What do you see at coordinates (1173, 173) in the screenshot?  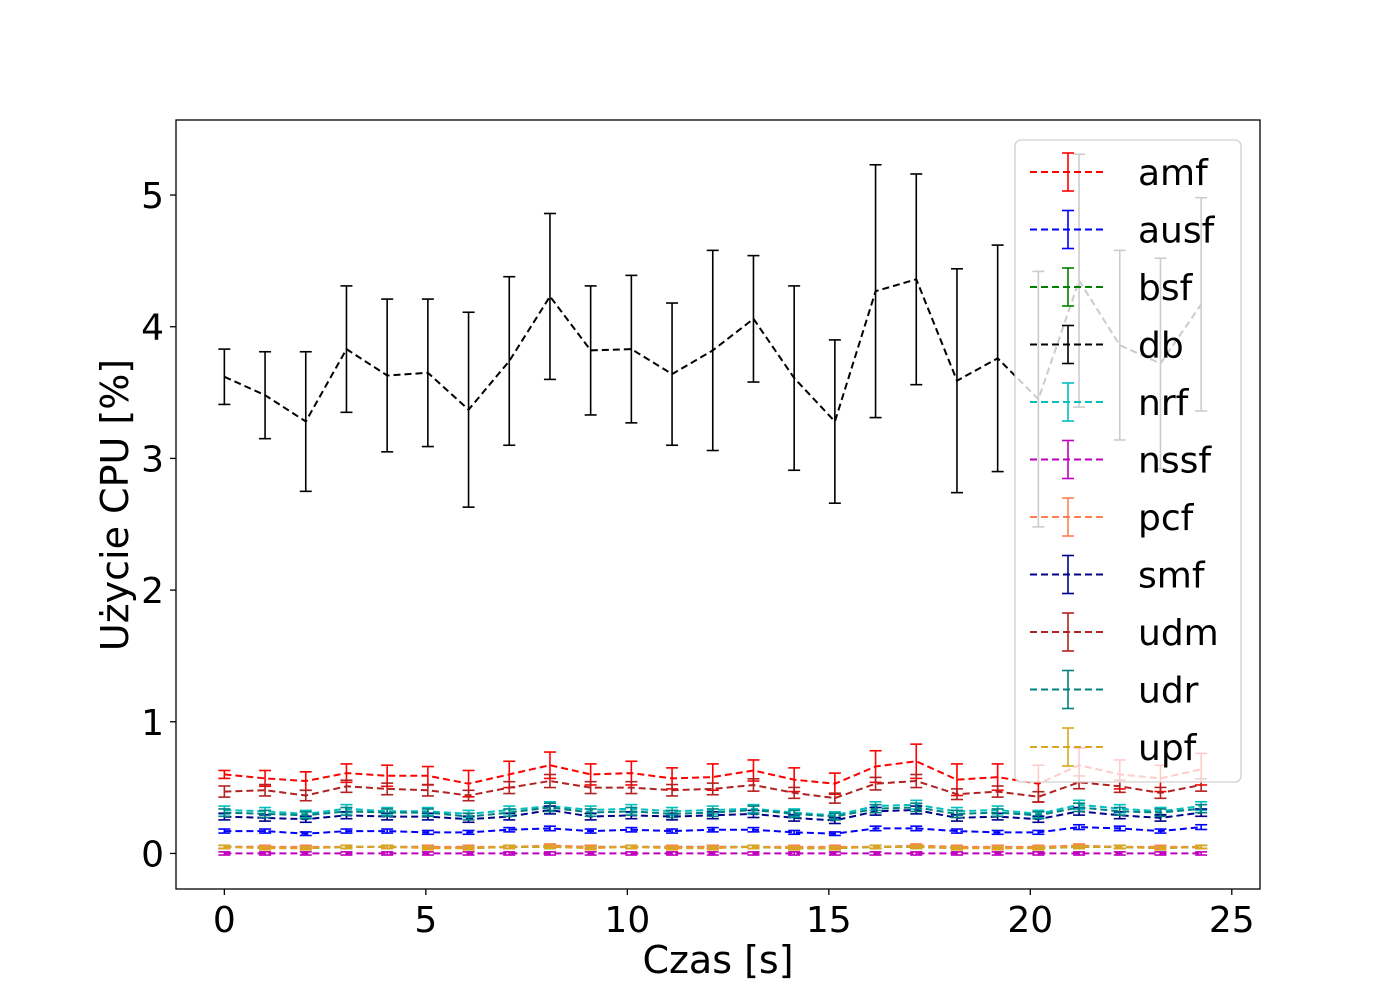 I see `legend-label: amf` at bounding box center [1173, 173].